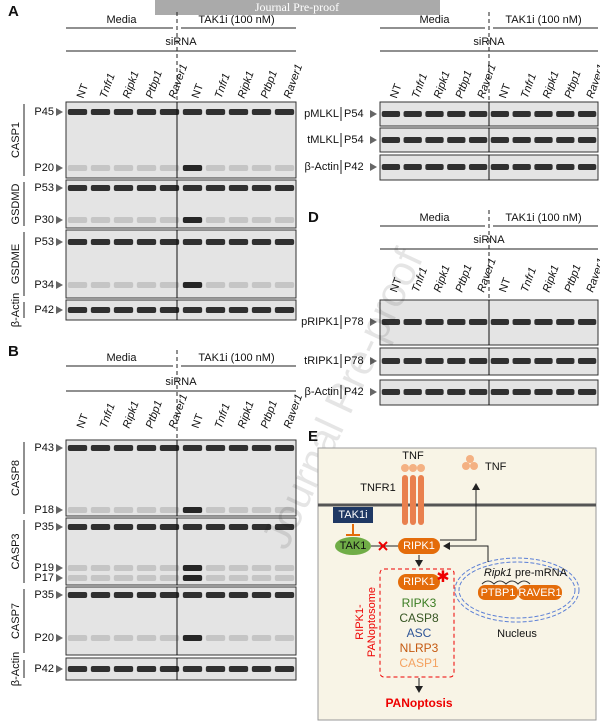 This screenshot has width=600, height=727. I want to click on receptor, so click(405, 500).